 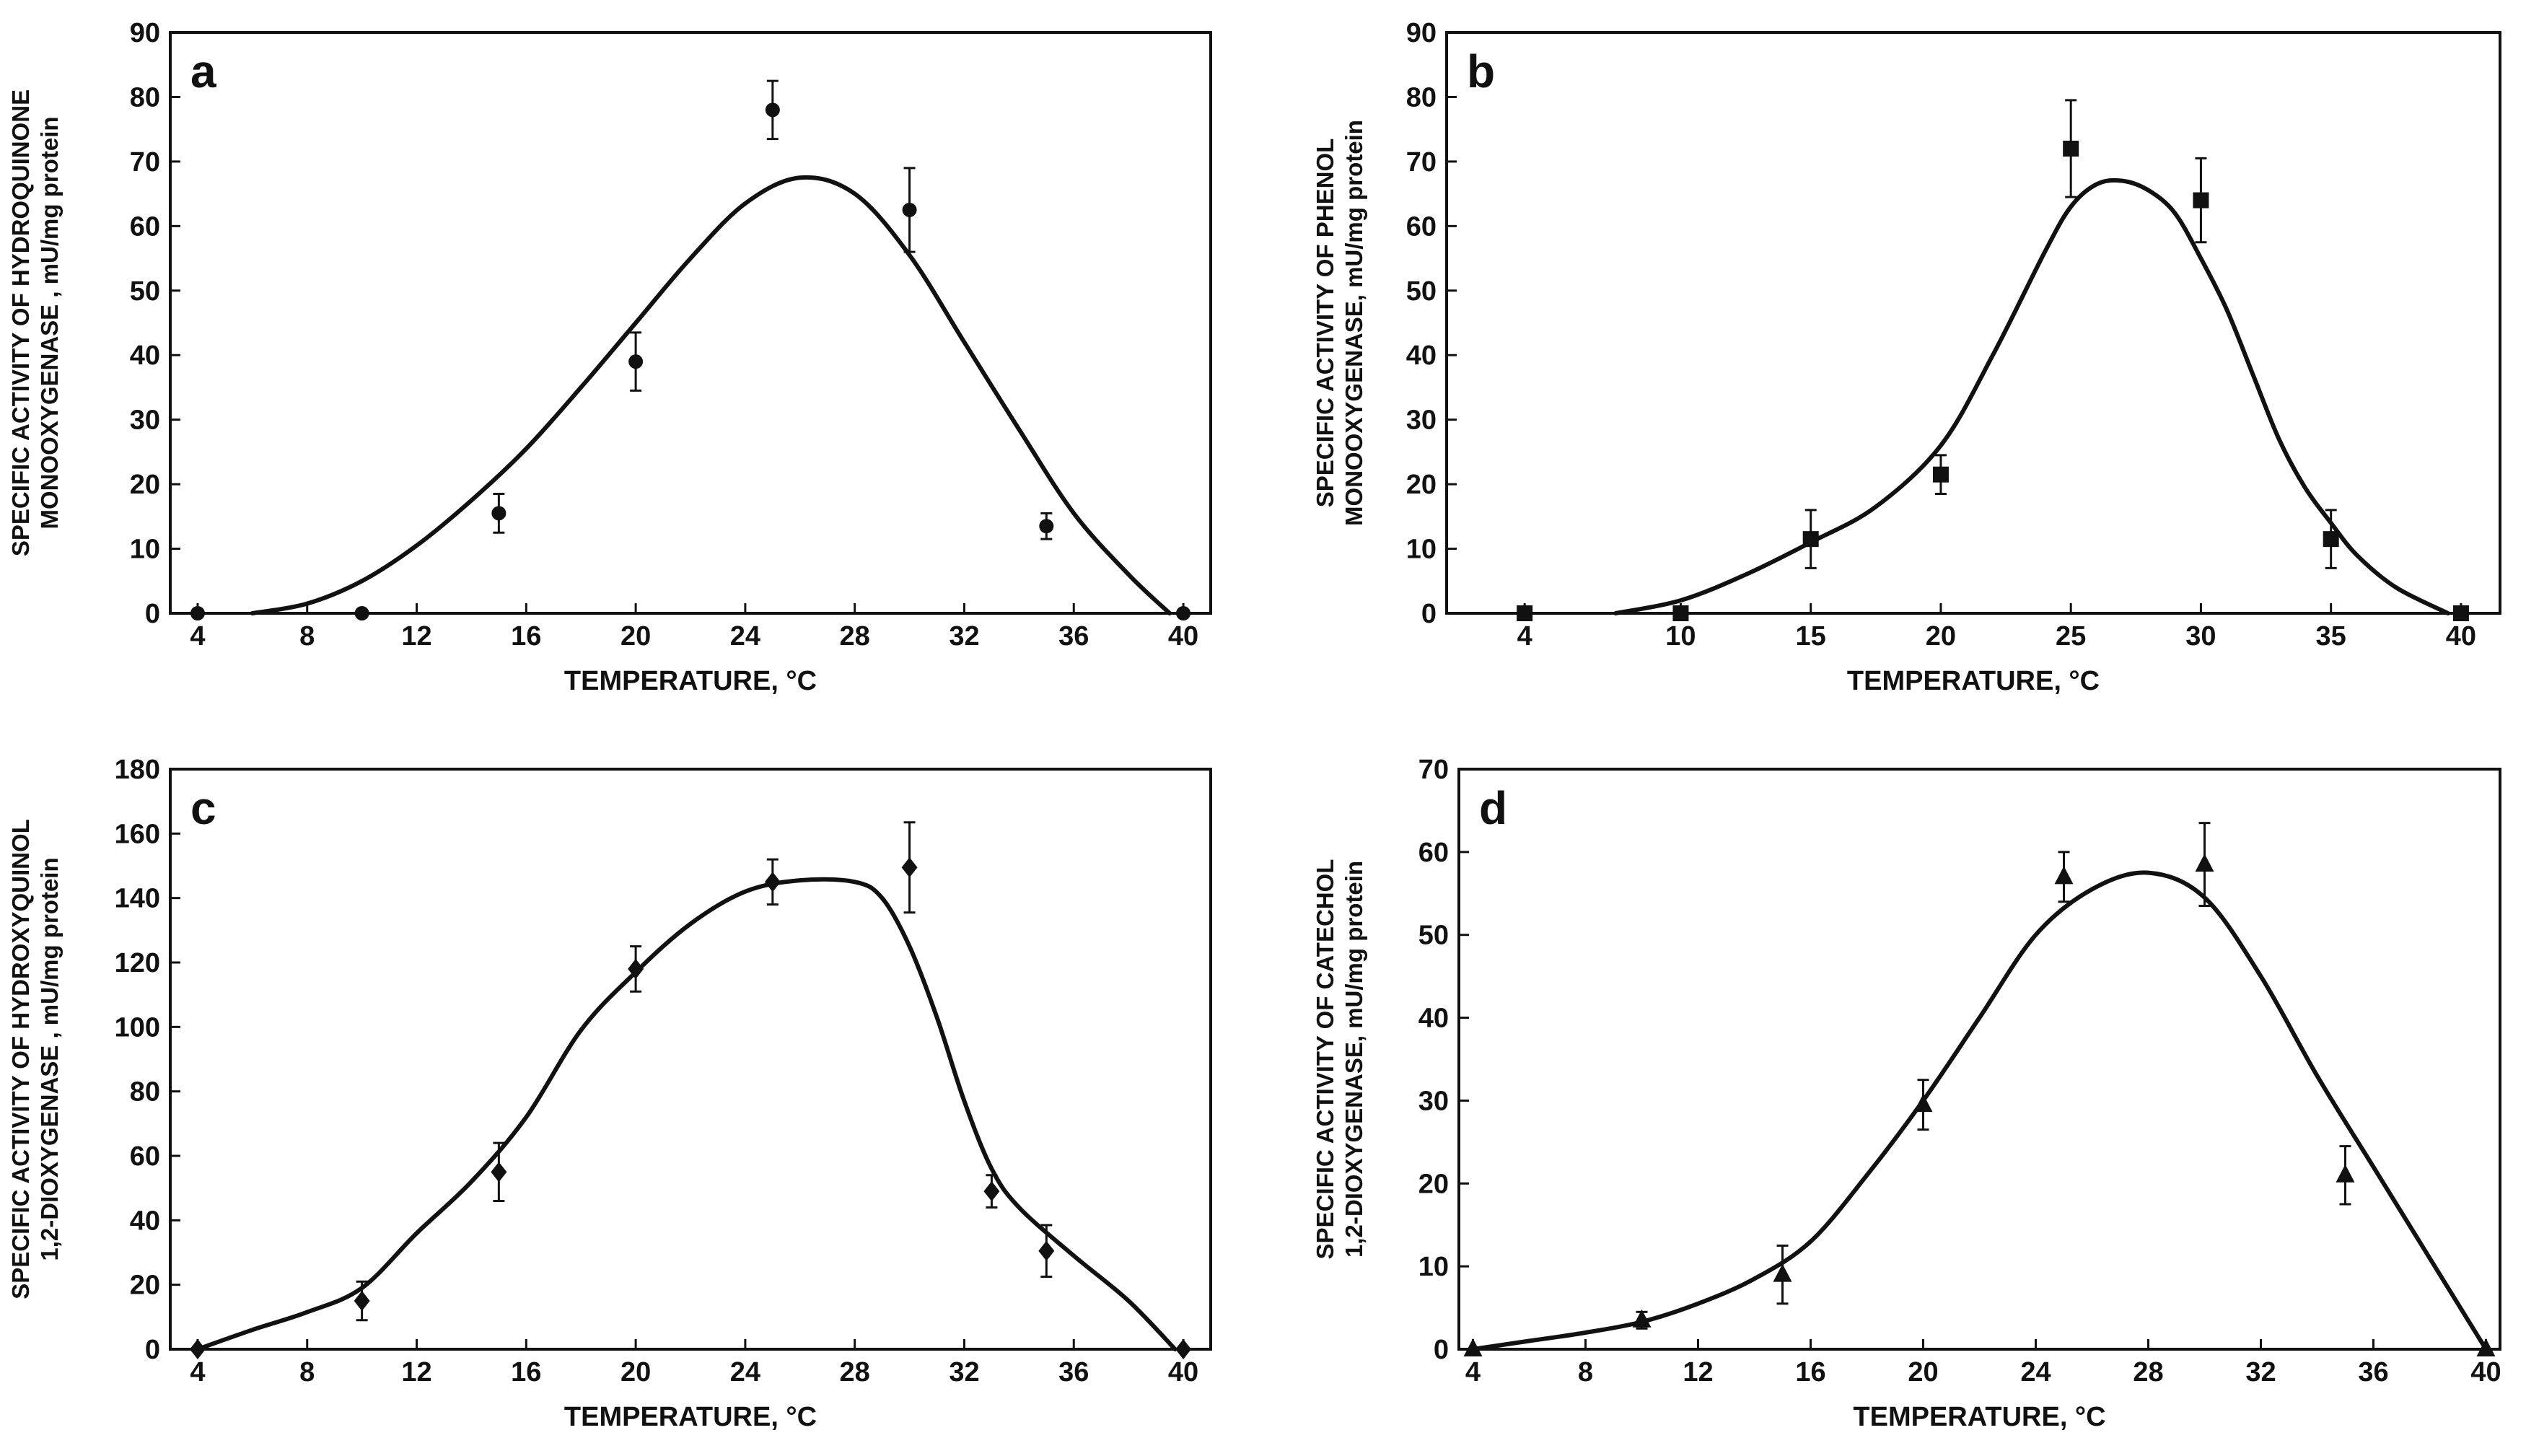 I want to click on x-tick-label: 25, so click(x=2071, y=636).